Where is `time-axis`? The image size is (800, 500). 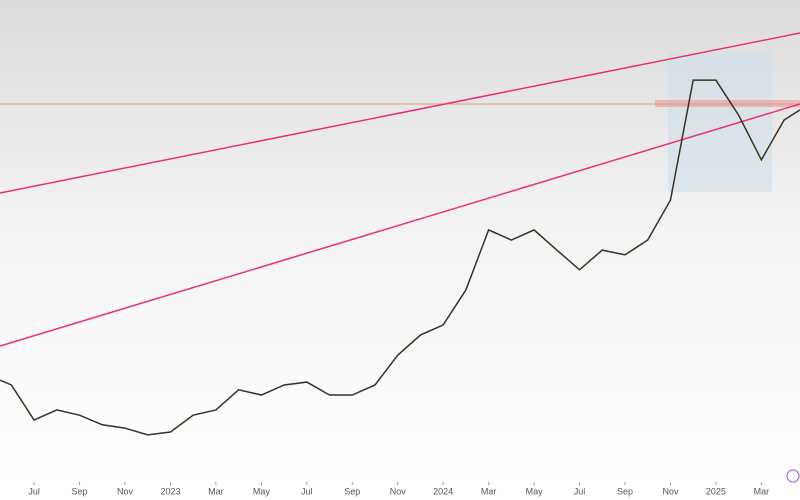
time-axis is located at coordinates (400, 491).